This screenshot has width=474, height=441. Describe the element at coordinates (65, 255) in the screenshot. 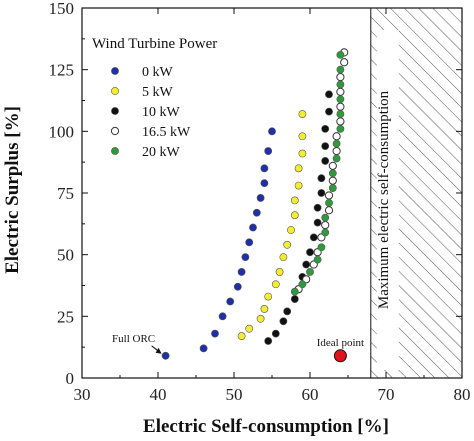

I see `y-tick-label-2: 50` at that location.